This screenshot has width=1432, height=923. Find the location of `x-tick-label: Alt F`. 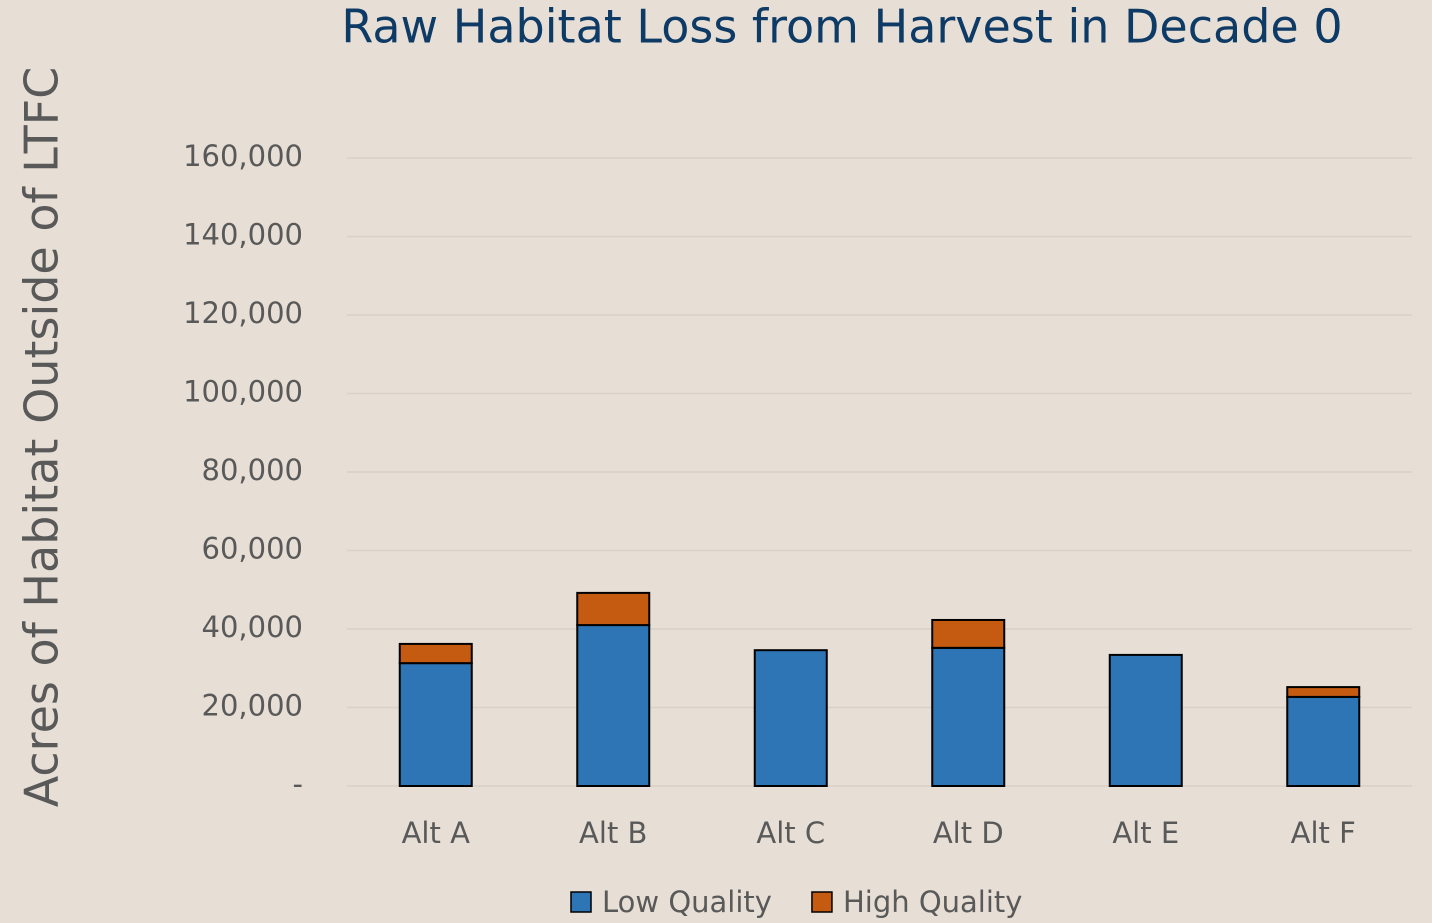

x-tick-label: Alt F is located at coordinates (1323, 833).